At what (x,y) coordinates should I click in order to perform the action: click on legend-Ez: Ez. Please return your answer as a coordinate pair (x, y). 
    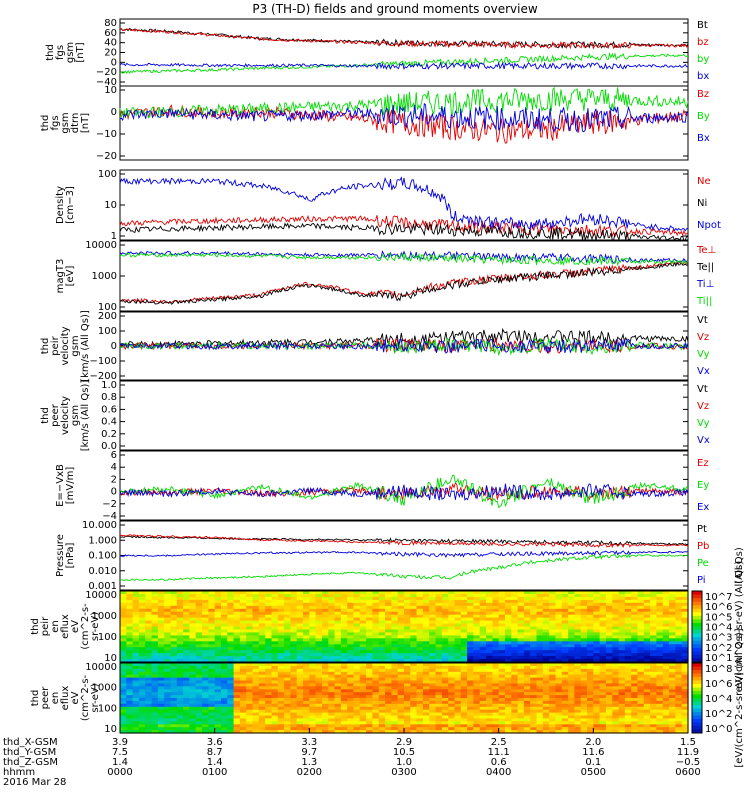
    Looking at the image, I should click on (703, 463).